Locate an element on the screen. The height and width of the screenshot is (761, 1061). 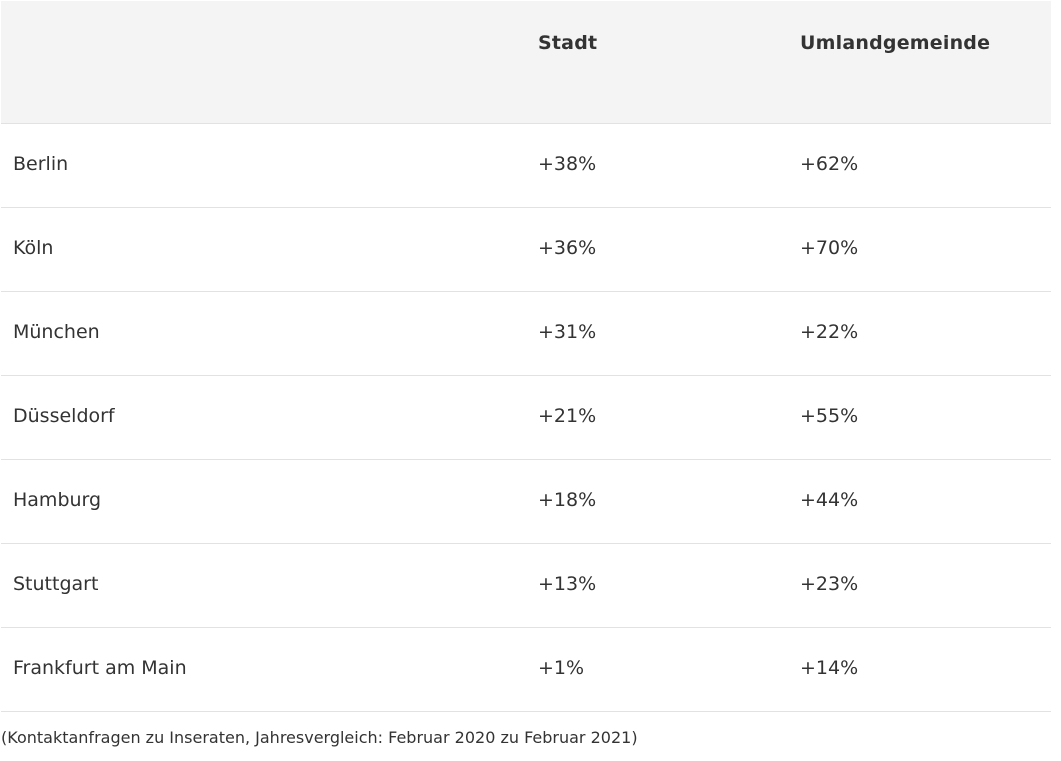
stadt-cell: +1% is located at coordinates (561, 668).